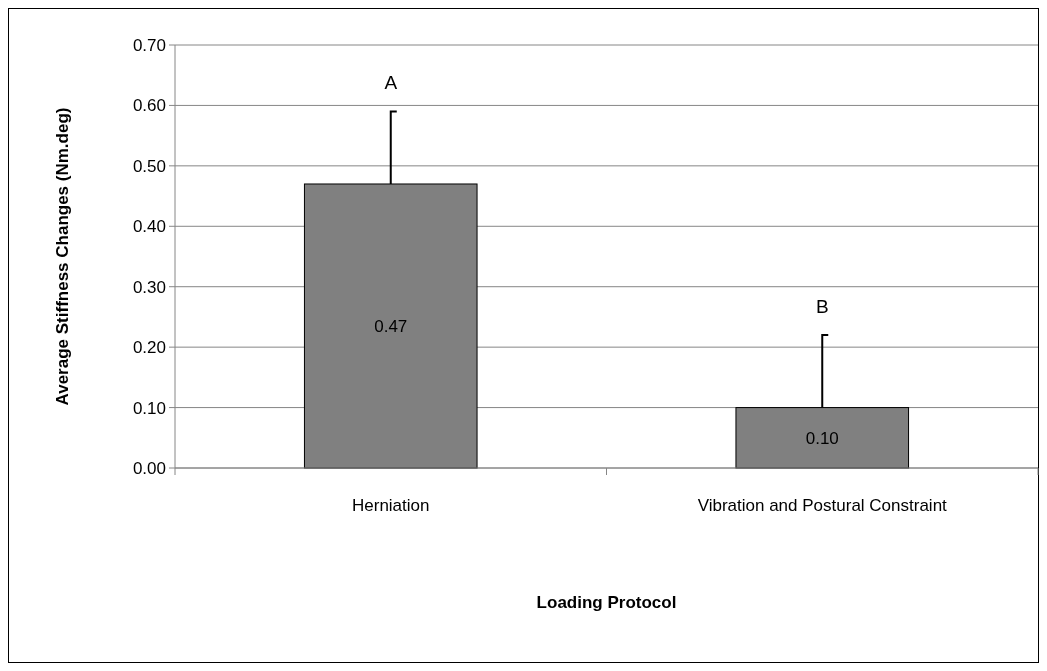 Image resolution: width=1047 pixels, height=671 pixels. Describe the element at coordinates (149, 408) in the screenshot. I see `y-tick-label: 0.10` at that location.